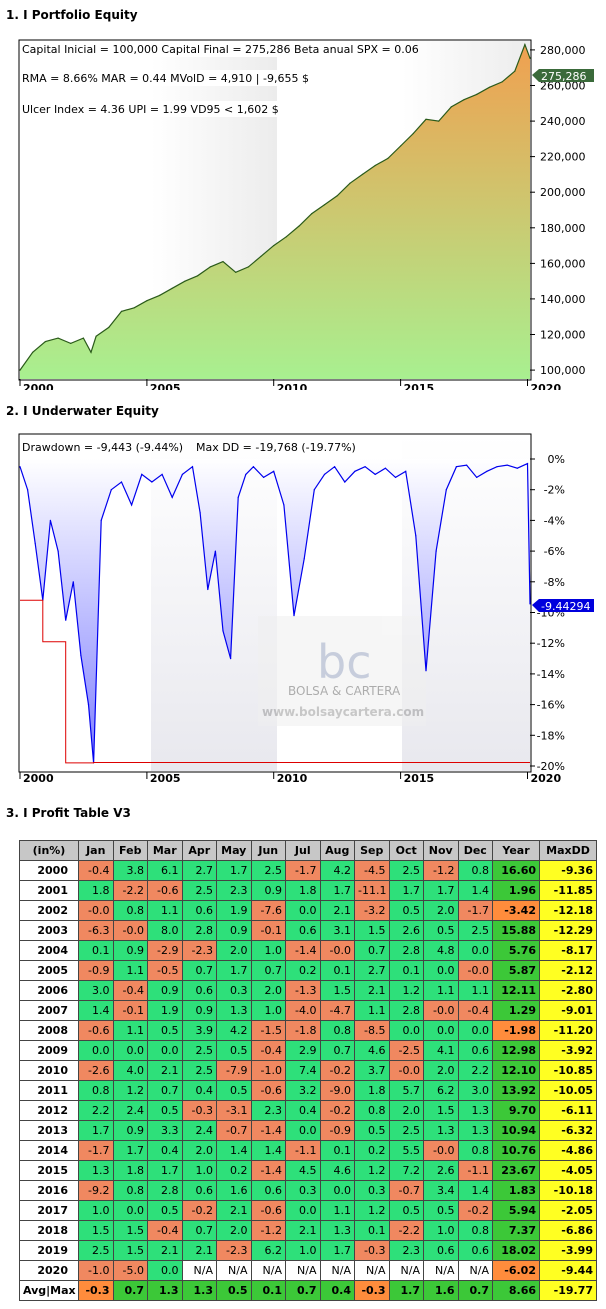  I want to click on watermark-url: www.bolsaycartera.com, so click(343, 712).